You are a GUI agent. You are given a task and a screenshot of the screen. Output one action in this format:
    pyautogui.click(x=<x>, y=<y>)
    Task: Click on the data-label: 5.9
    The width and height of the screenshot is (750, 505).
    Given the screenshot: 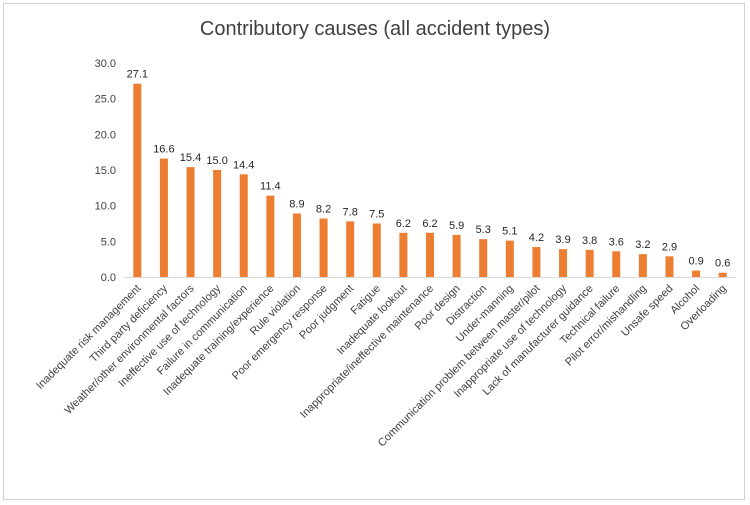 What is the action you would take?
    pyautogui.click(x=456, y=226)
    